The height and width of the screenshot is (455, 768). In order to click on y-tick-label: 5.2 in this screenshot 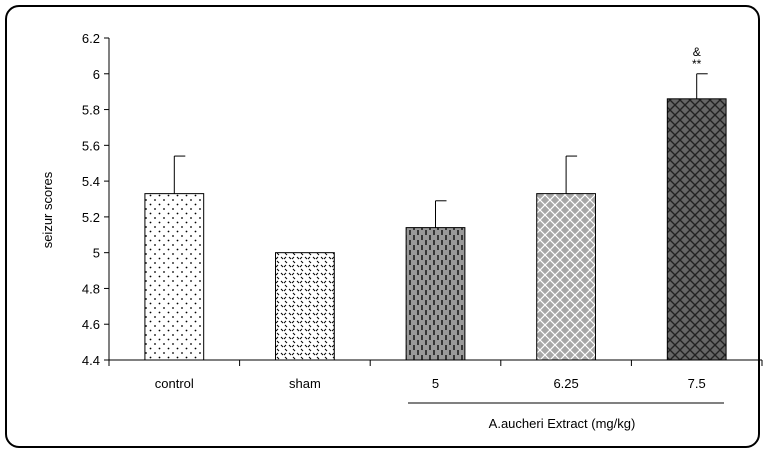, I will do `click(91, 217)`.